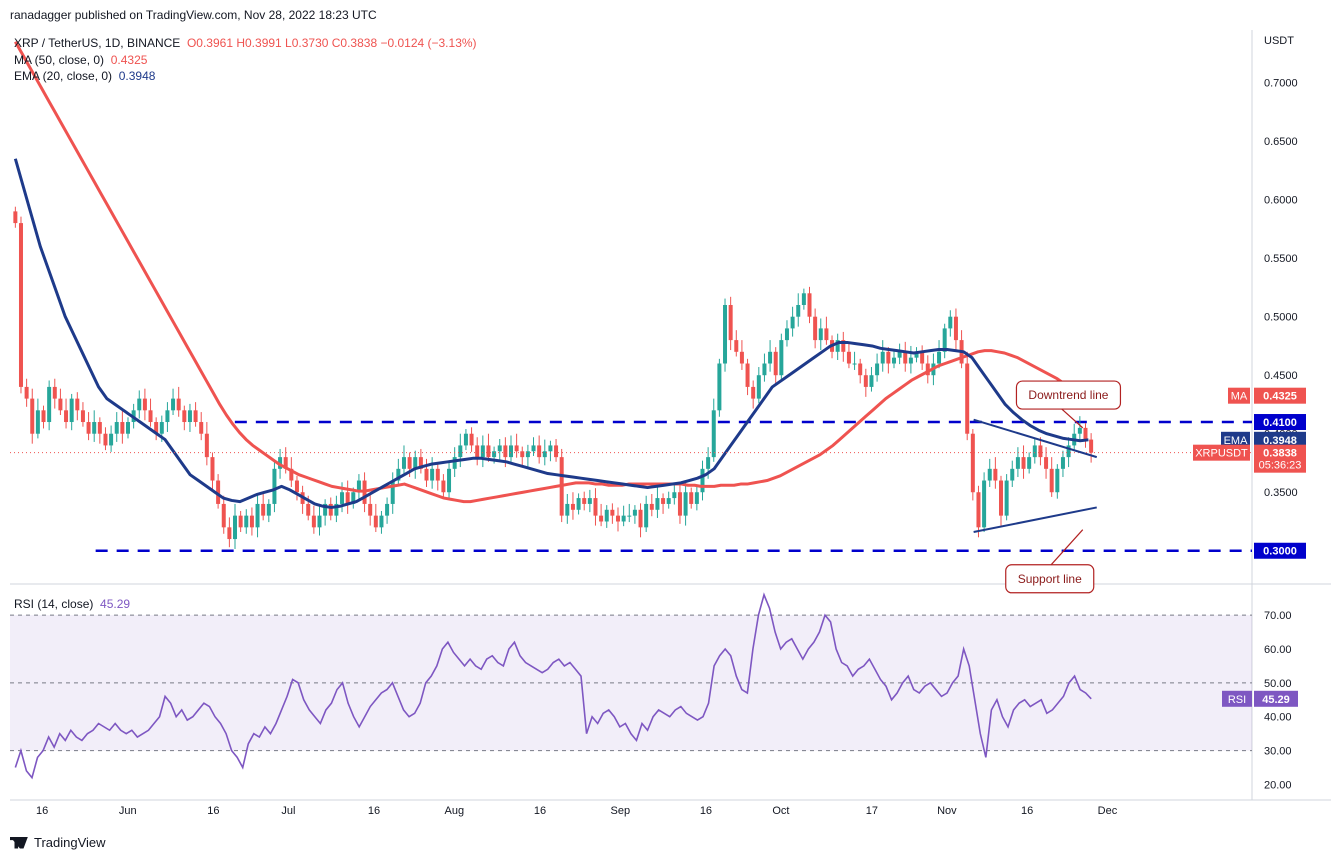 This screenshot has height=858, width=1331. I want to click on rsi-label: RSI (14, close), so click(54, 604).